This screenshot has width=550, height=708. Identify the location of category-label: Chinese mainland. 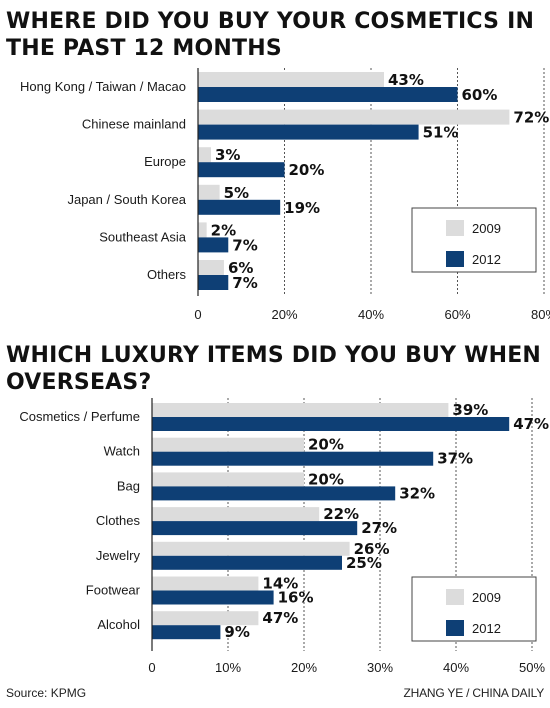
(134, 124).